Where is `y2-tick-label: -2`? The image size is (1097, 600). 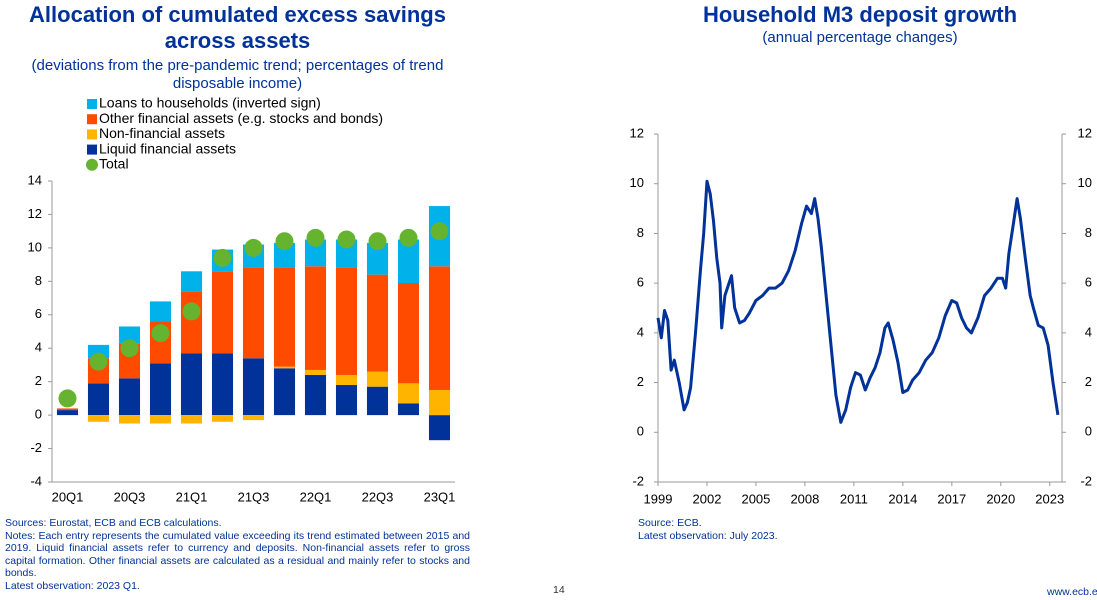
y2-tick-label: -2 is located at coordinates (1086, 480).